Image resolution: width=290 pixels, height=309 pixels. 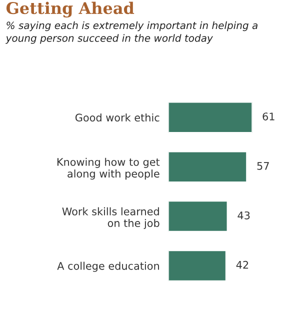 What do you see at coordinates (268, 116) in the screenshot?
I see `data-label: 61` at bounding box center [268, 116].